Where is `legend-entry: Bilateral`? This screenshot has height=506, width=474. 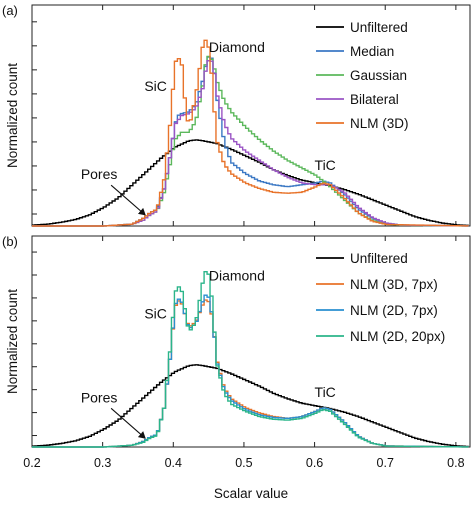 legend-entry: Bilateral is located at coordinates (374, 99).